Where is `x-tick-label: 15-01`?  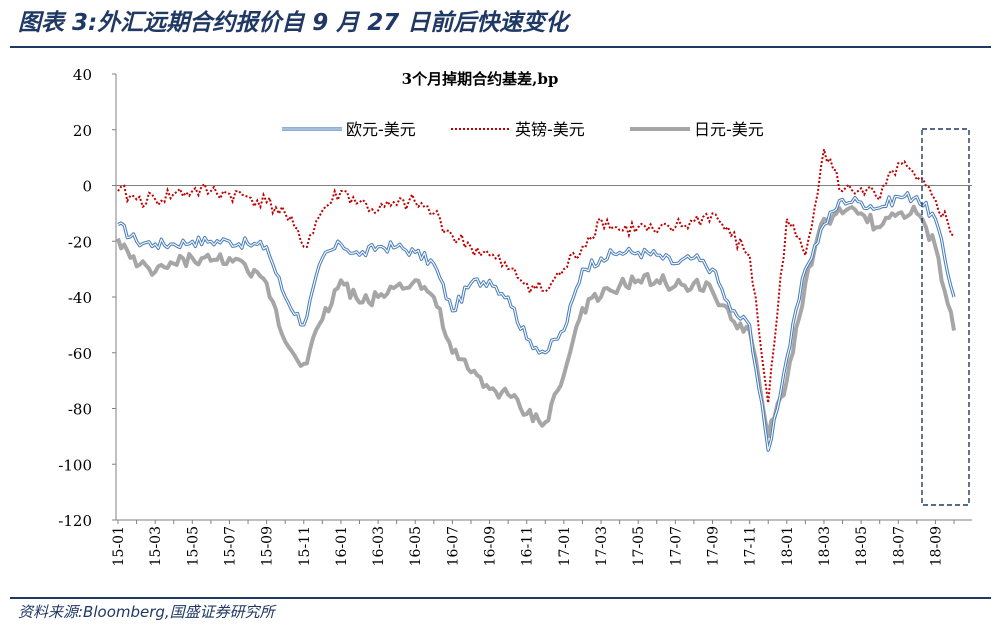 x-tick-label: 15-01 is located at coordinates (119, 546).